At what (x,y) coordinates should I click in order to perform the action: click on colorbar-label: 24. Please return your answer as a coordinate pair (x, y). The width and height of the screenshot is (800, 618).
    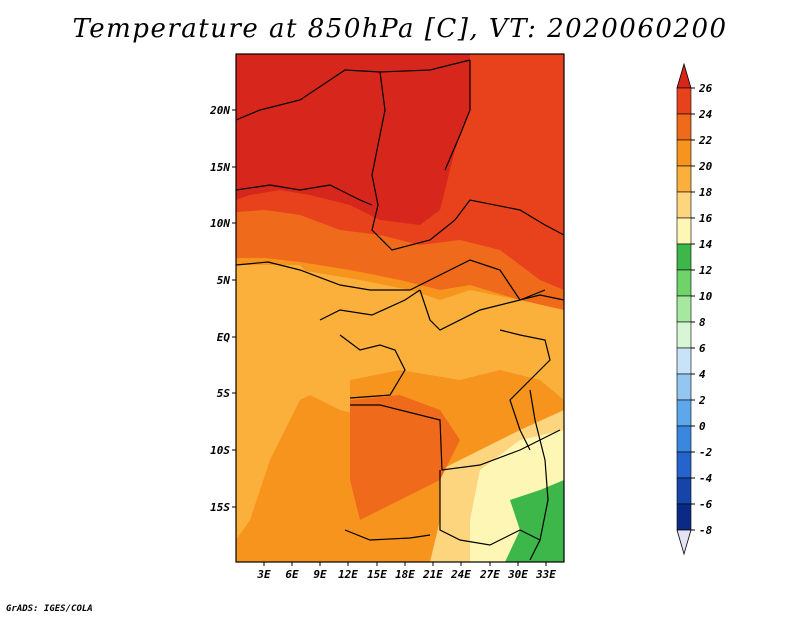
    Looking at the image, I should click on (705, 114).